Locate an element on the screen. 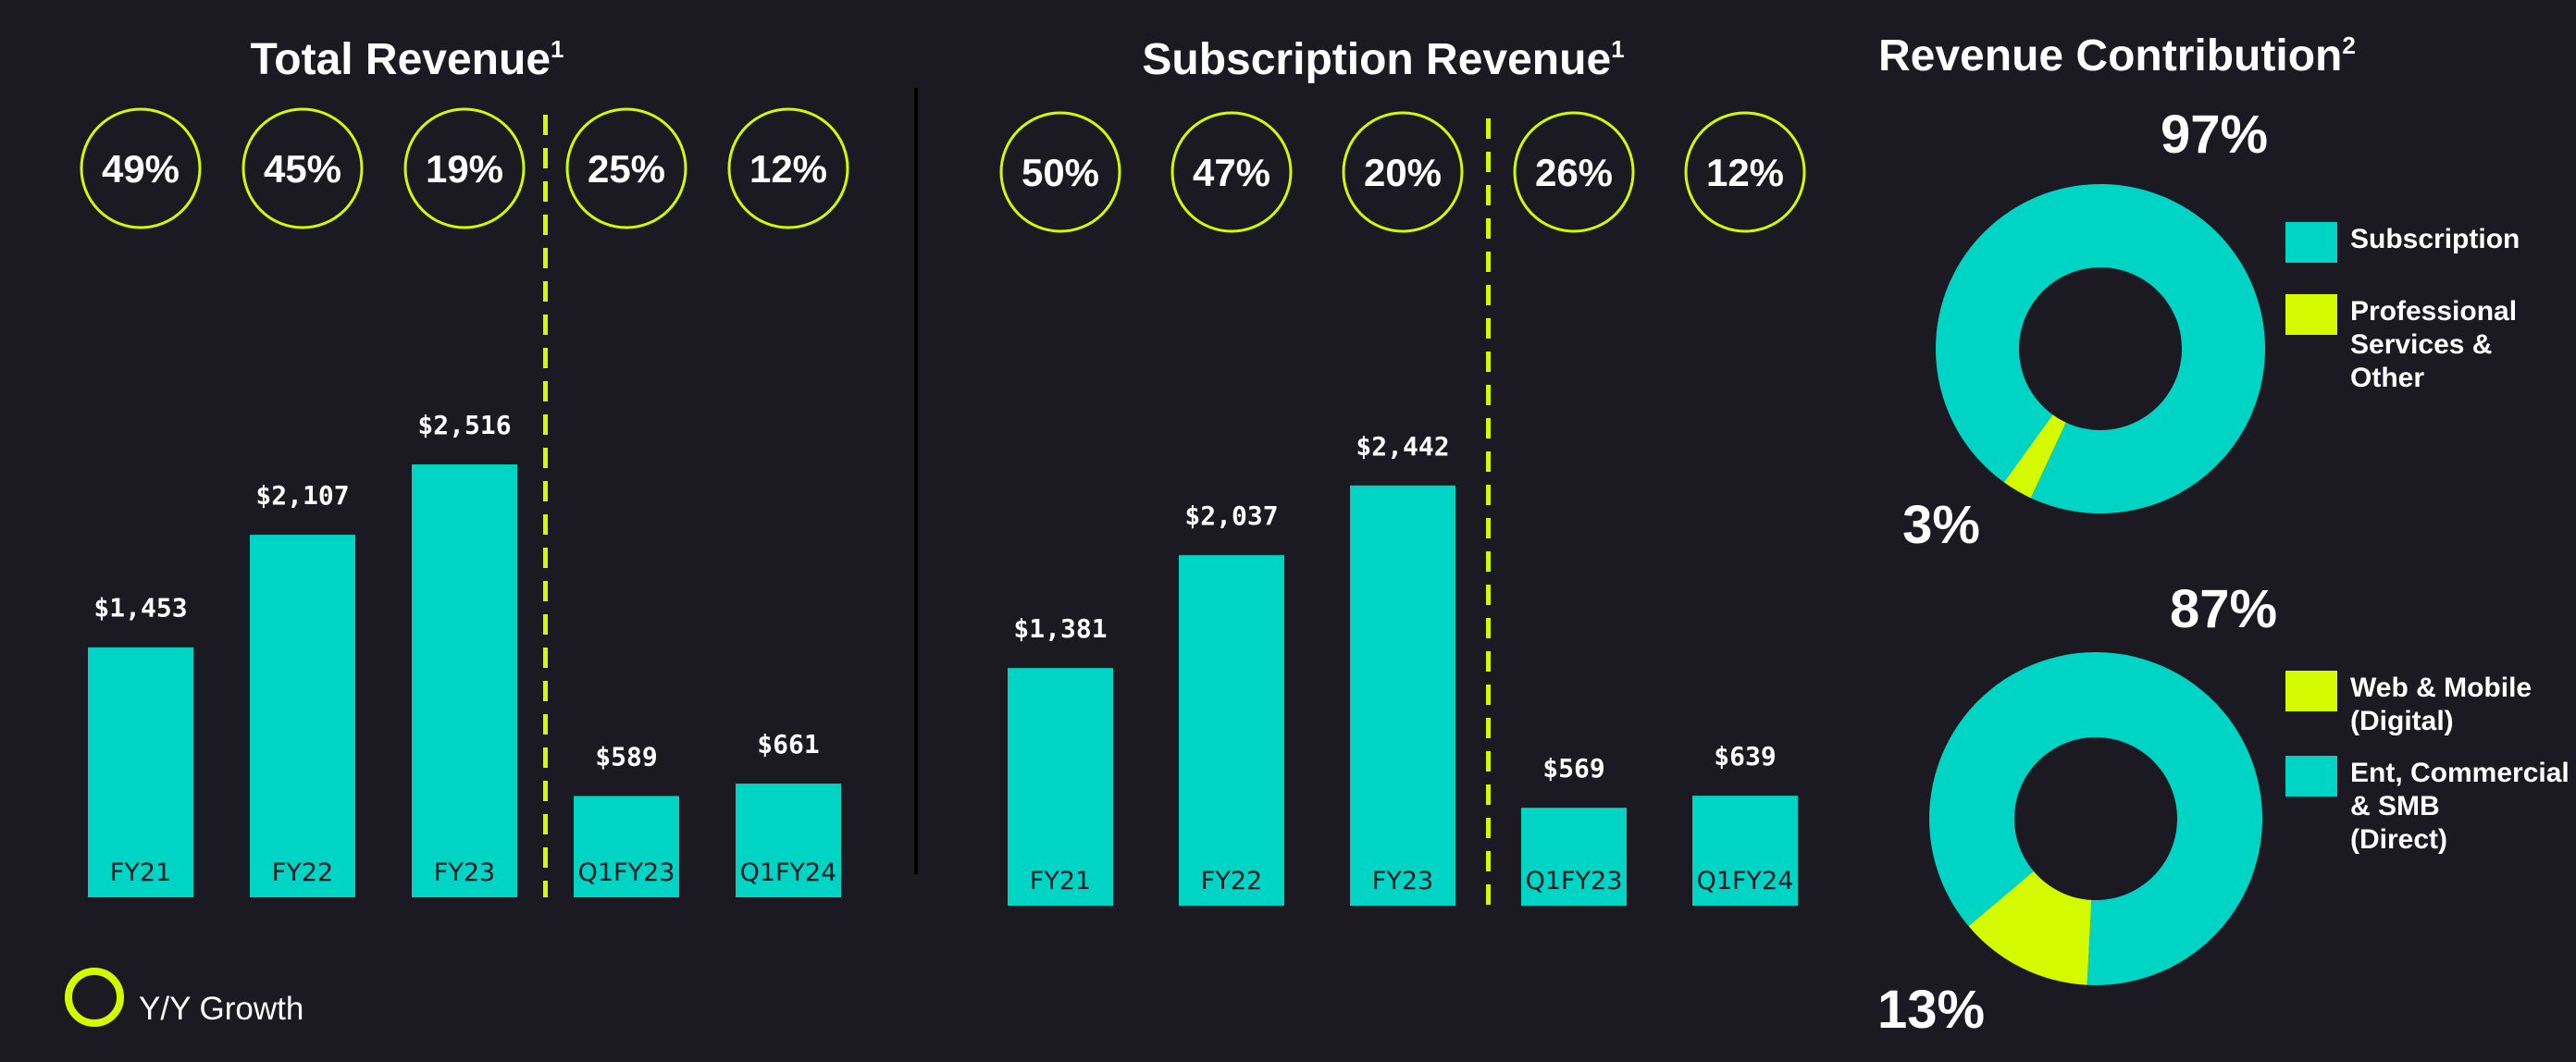 This screenshot has width=2576, height=1062. value-label: $2,516 is located at coordinates (464, 425).